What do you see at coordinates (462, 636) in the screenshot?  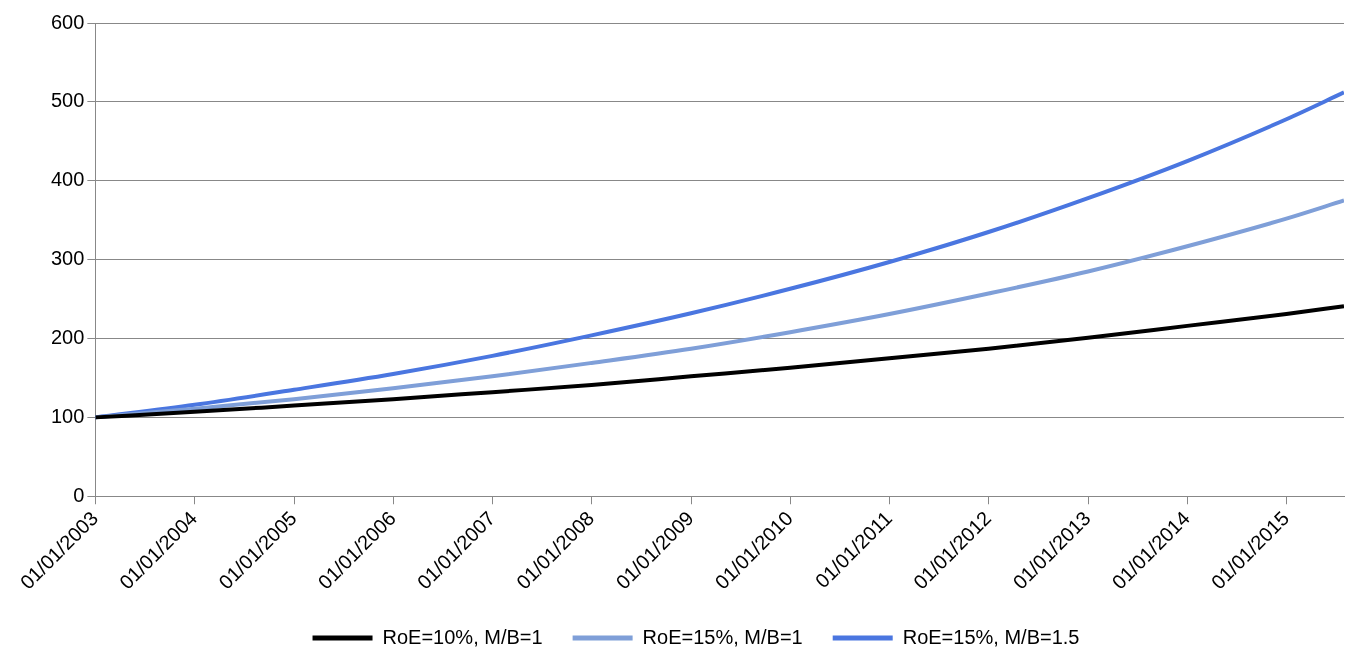 I see `legend-label: RoE=10%, M/B=1` at bounding box center [462, 636].